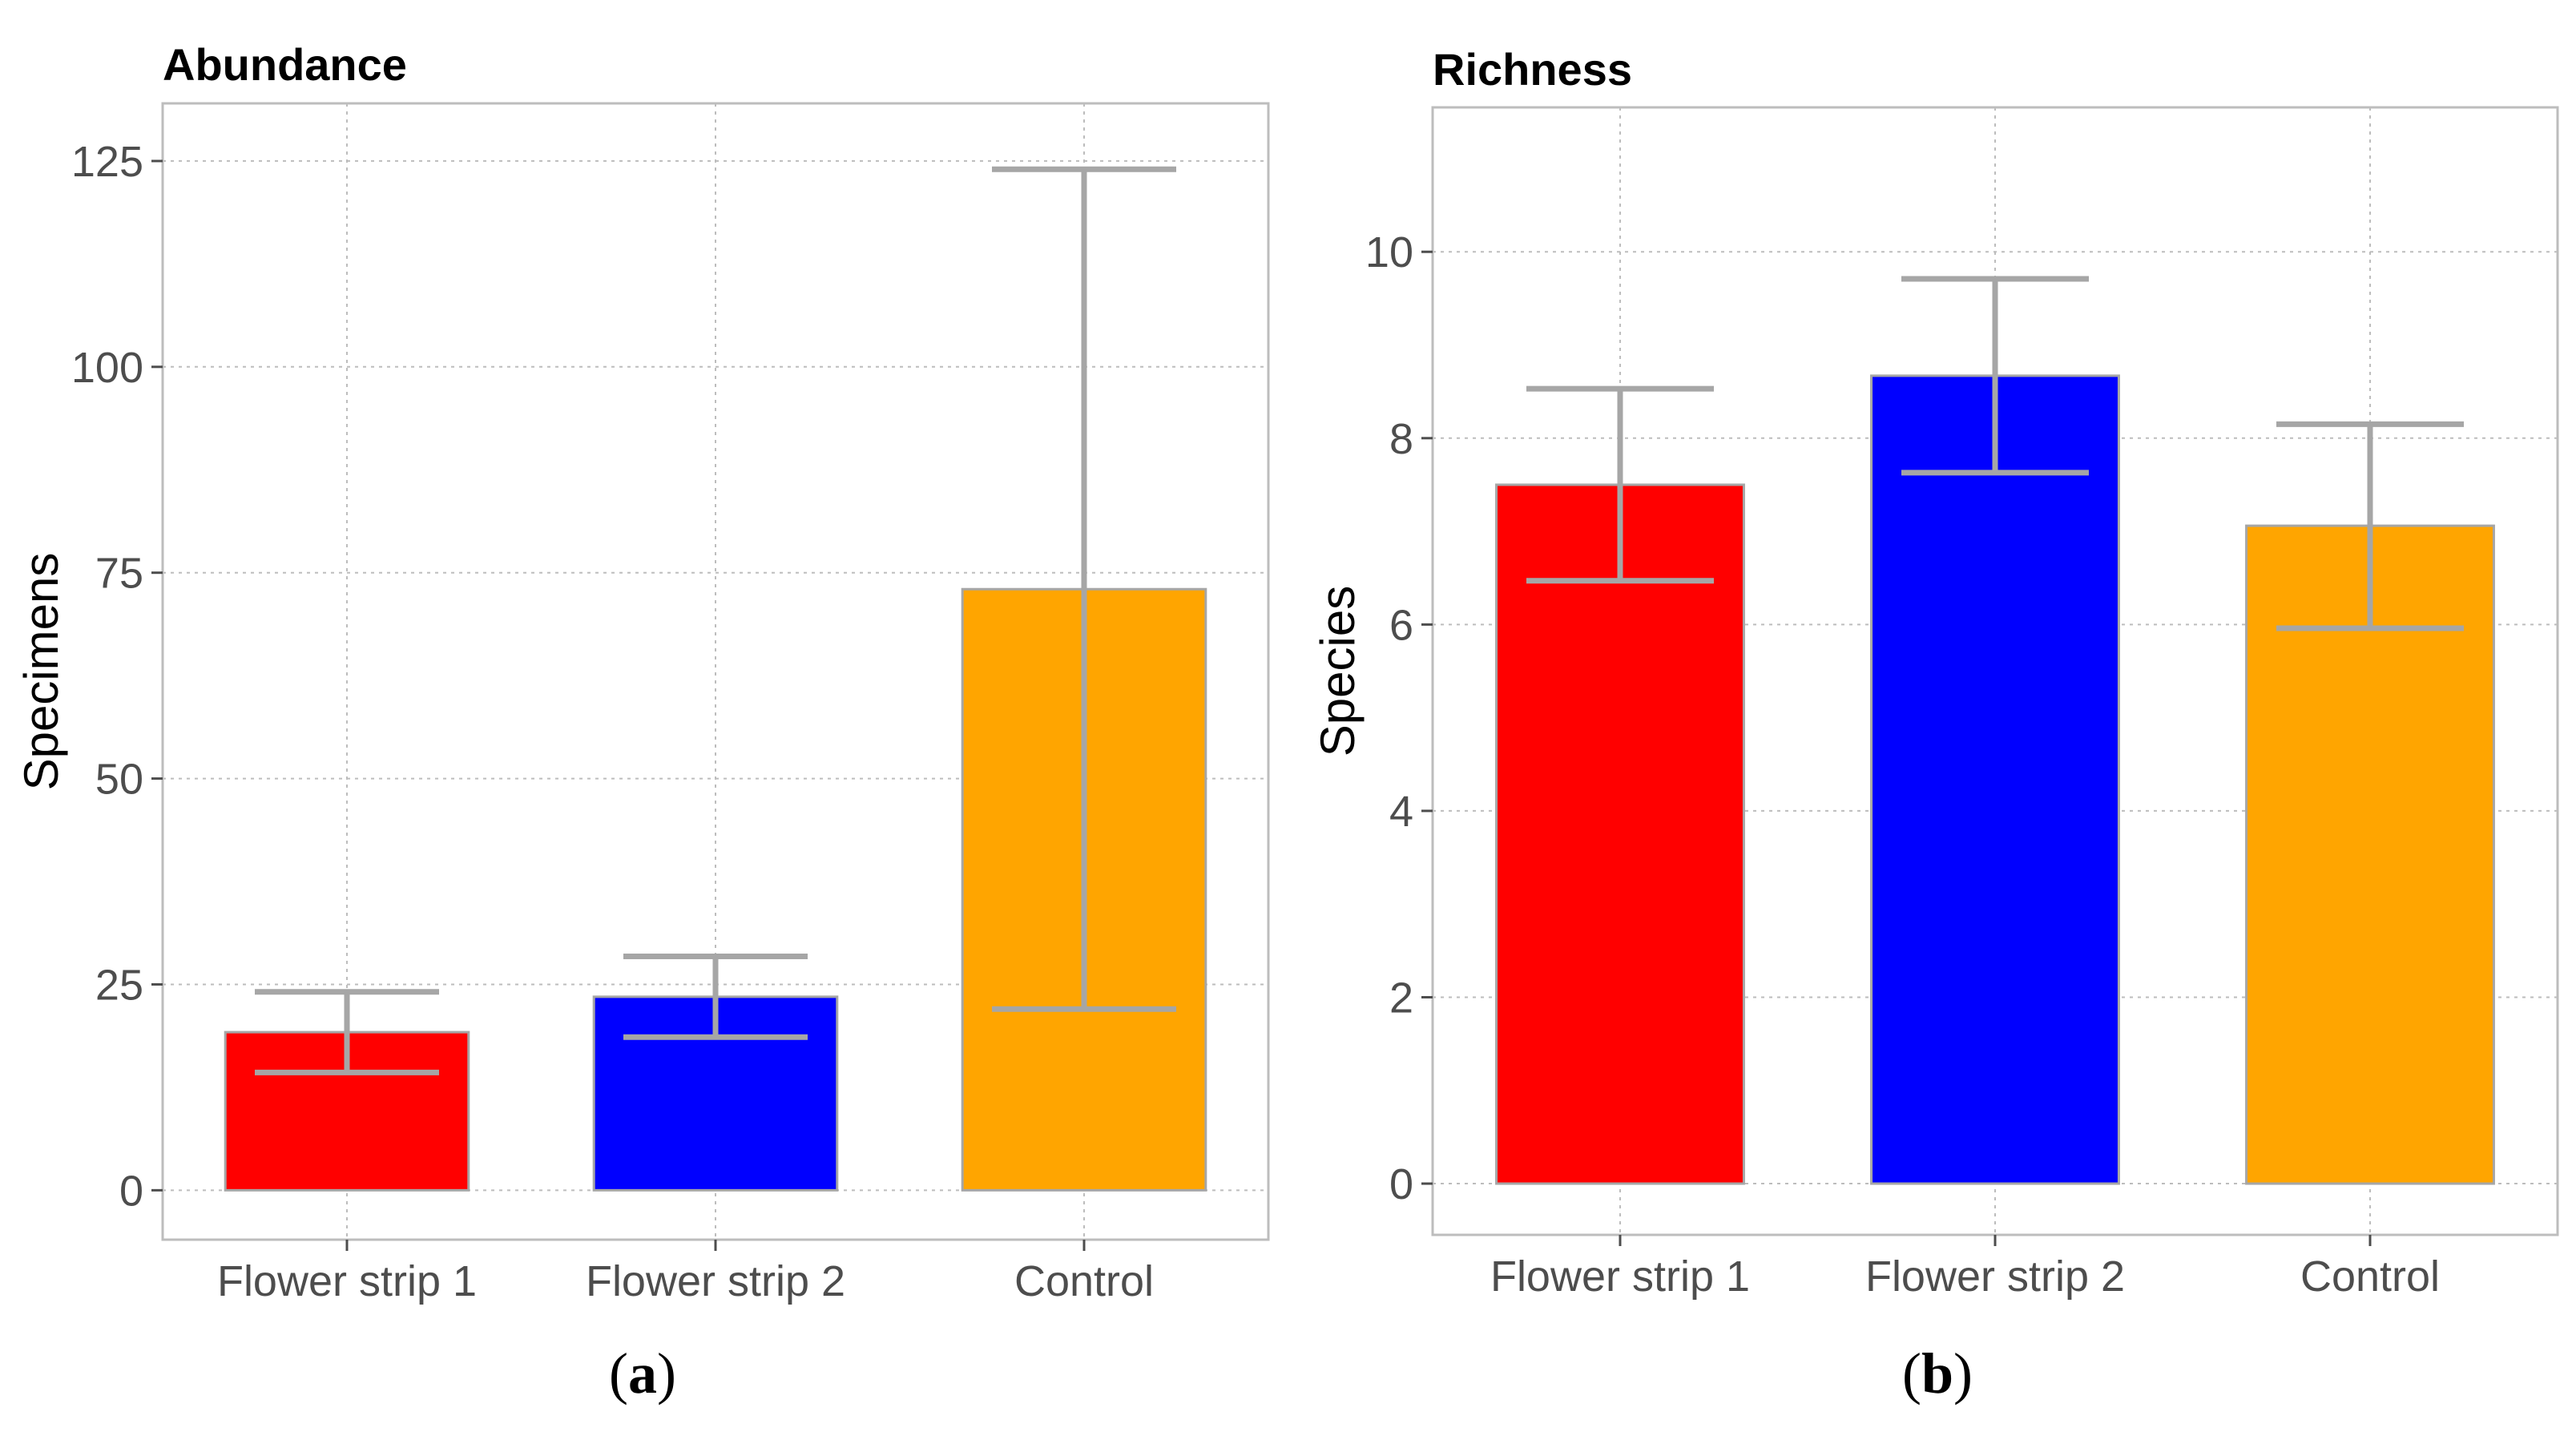 This screenshot has width=2576, height=1440. Describe the element at coordinates (119, 574) in the screenshot. I see `y-tick-label: 75` at that location.